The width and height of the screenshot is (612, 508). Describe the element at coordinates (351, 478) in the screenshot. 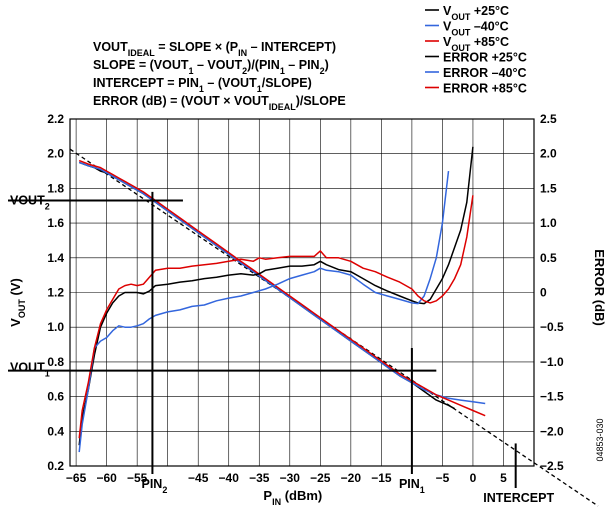

I see `x-tick-label: −20` at that location.